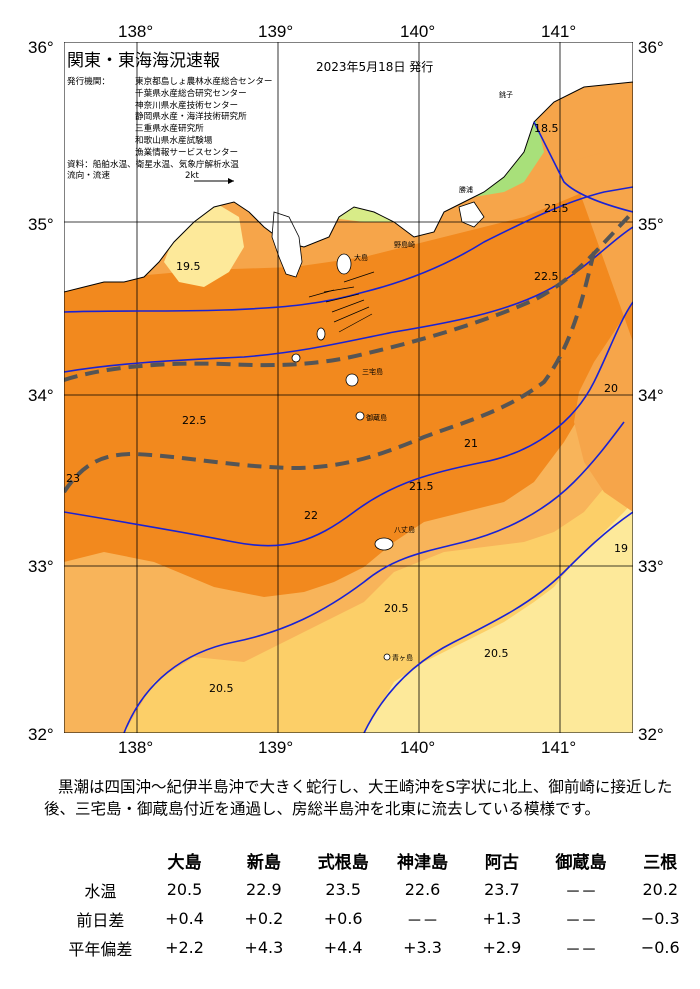 The width and height of the screenshot is (700, 989). Describe the element at coordinates (169, 129) in the screenshot. I see `issuer-4: 三重県水産研究所` at that location.